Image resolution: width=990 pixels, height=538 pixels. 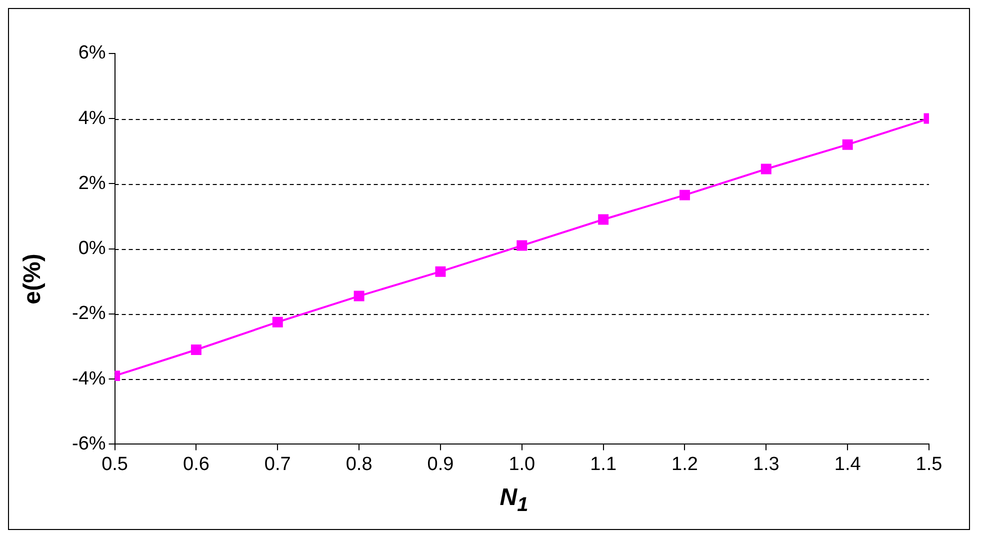 What do you see at coordinates (277, 464) in the screenshot?
I see `x-tick-label: 0.7` at bounding box center [277, 464].